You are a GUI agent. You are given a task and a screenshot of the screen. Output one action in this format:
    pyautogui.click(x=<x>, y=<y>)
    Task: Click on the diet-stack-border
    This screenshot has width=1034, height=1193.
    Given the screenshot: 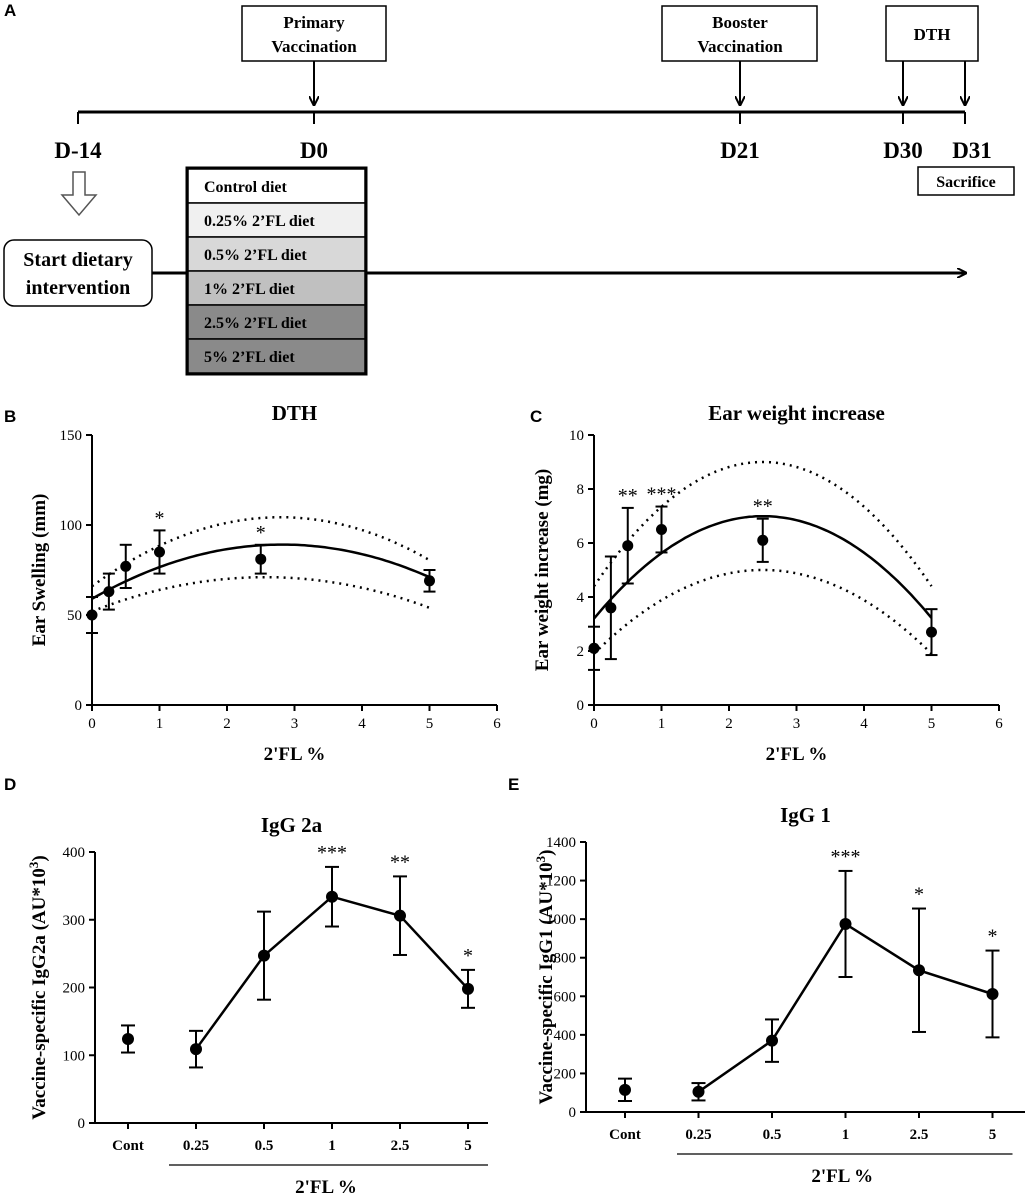 What is the action you would take?
    pyautogui.click(x=276, y=271)
    